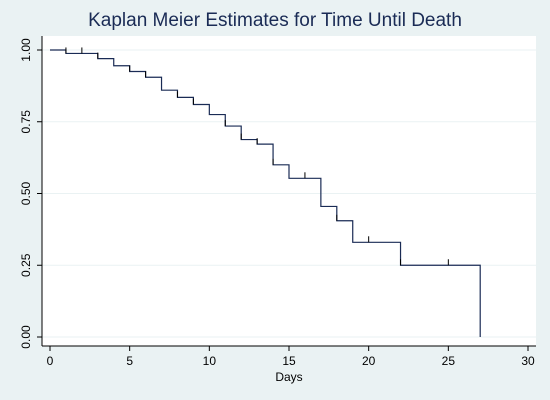 This screenshot has width=550, height=400. What do you see at coordinates (26, 193) in the screenshot?
I see `y-tick-label-2: 0.50` at bounding box center [26, 193].